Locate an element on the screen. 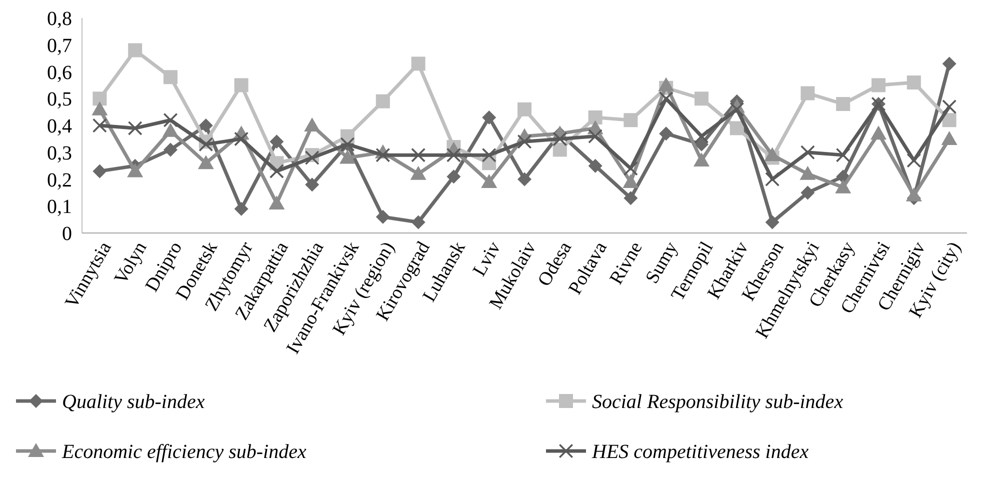  y-tick-label: 0,8 is located at coordinates (59, 19).